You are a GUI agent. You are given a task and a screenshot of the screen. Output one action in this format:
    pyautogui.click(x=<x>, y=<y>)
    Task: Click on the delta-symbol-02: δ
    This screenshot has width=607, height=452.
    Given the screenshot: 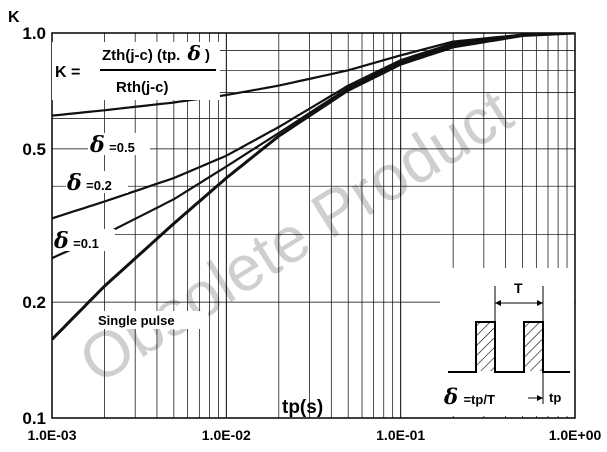 What is the action you would take?
    pyautogui.click(x=74, y=183)
    